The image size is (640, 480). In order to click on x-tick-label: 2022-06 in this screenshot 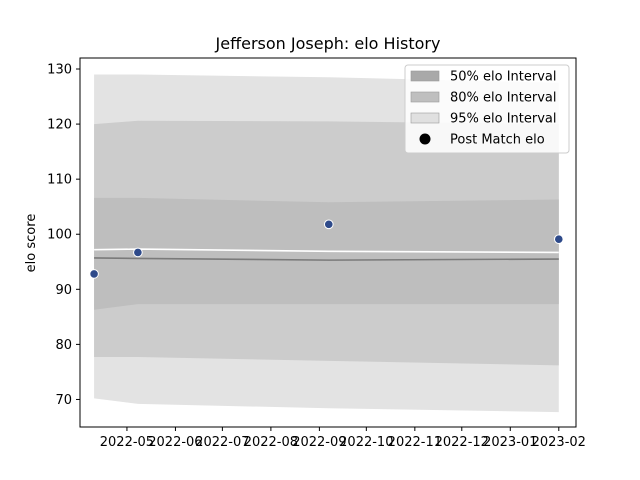, I will do `click(175, 442)`.